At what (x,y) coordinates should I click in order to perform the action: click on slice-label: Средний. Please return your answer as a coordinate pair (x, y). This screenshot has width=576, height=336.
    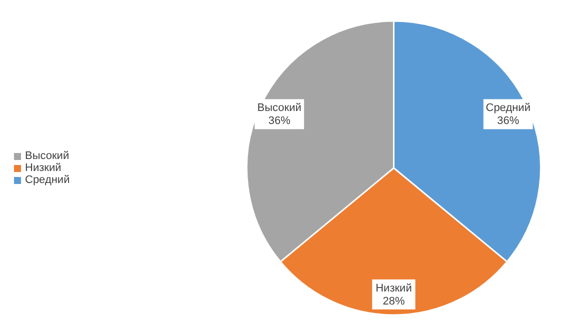
    Looking at the image, I should click on (508, 108).